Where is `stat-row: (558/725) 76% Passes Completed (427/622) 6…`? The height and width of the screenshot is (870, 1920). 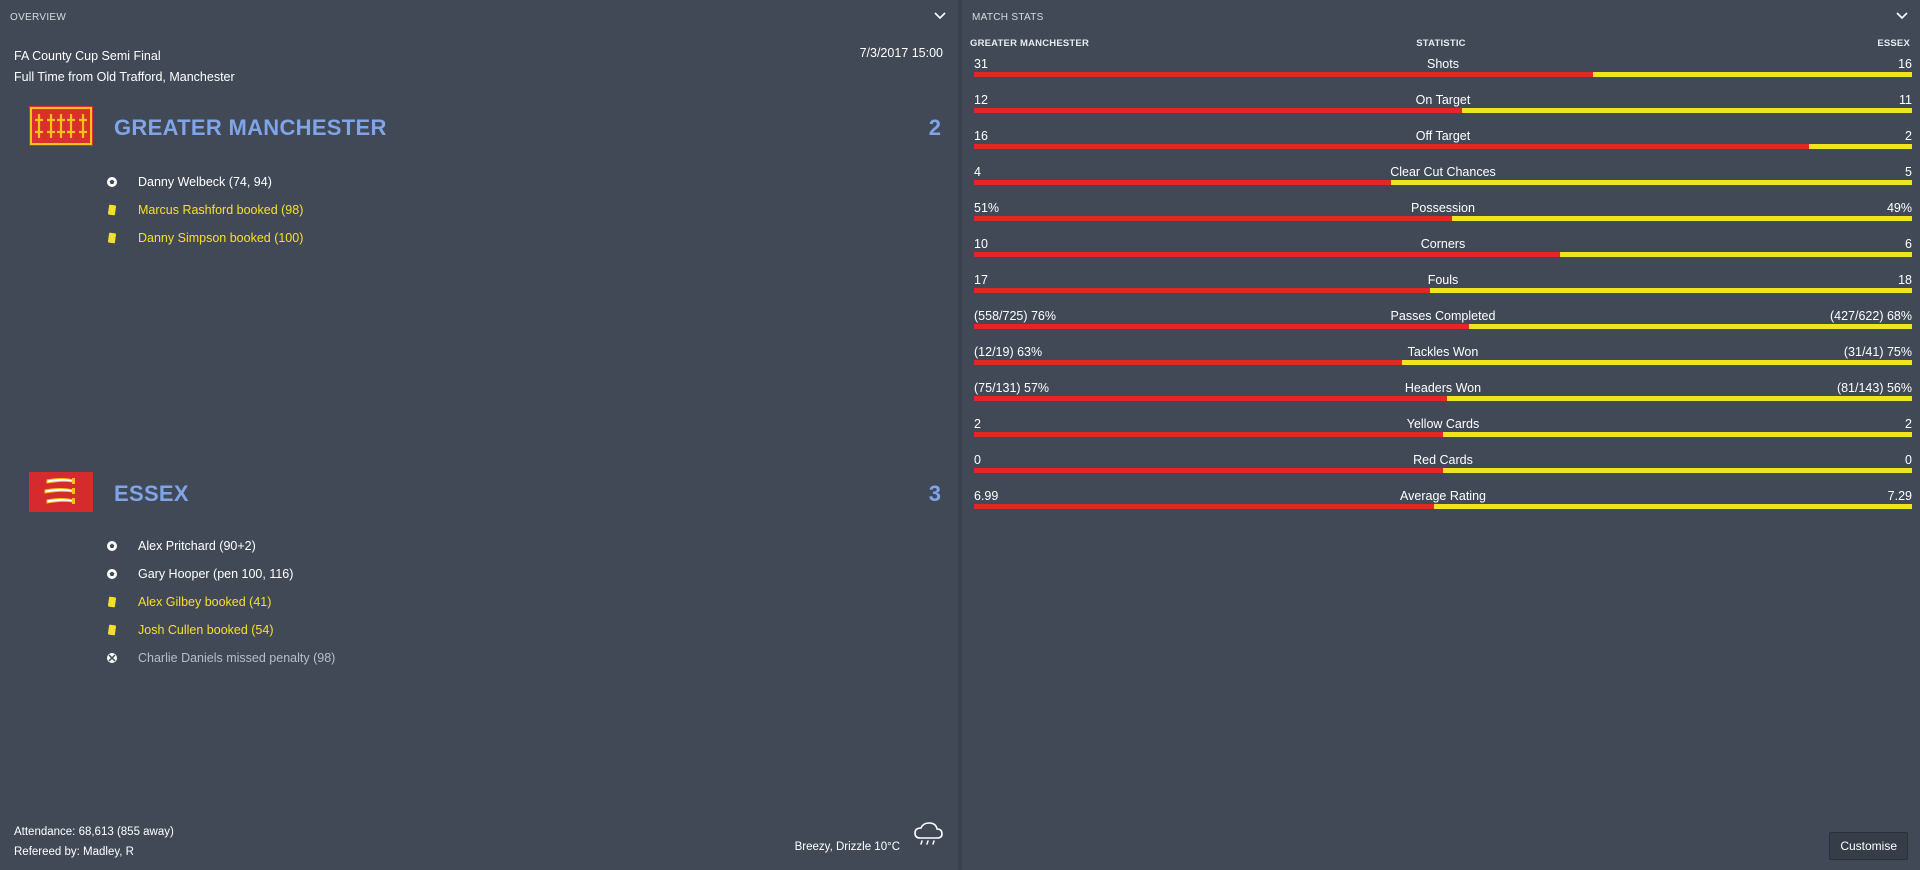
stat-row: (558/725) 76% Passes Completed (427/622) 6… is located at coordinates (1443, 327).